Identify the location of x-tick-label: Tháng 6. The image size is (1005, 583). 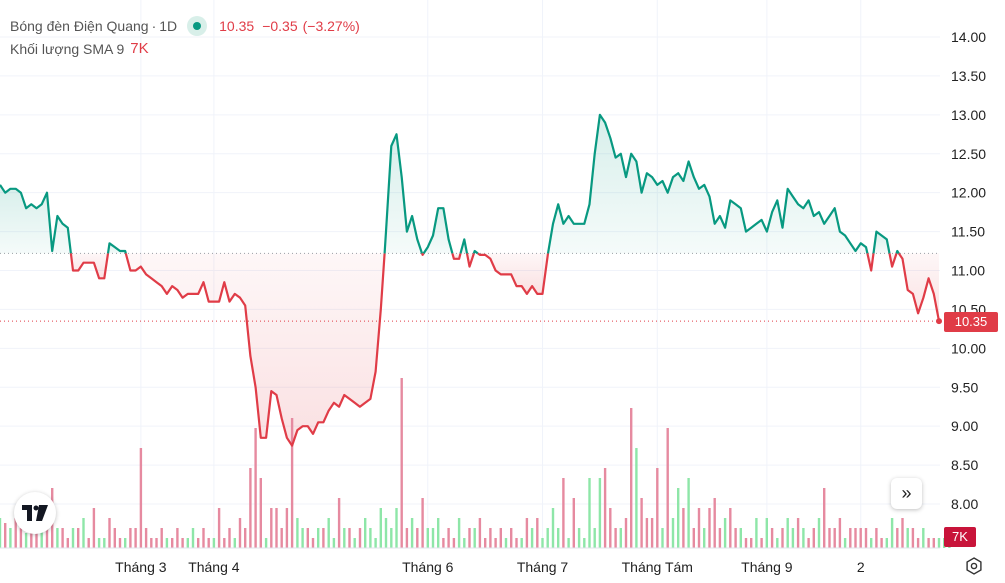
(428, 567).